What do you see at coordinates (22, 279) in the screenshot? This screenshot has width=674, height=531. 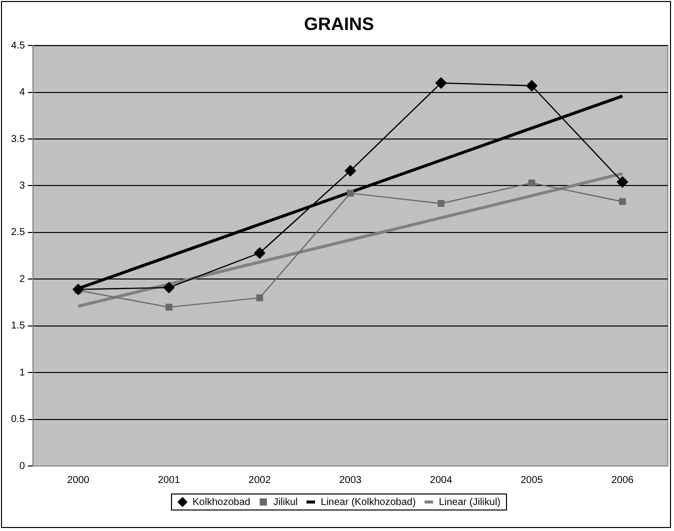 I see `y-tick-label: 2` at bounding box center [22, 279].